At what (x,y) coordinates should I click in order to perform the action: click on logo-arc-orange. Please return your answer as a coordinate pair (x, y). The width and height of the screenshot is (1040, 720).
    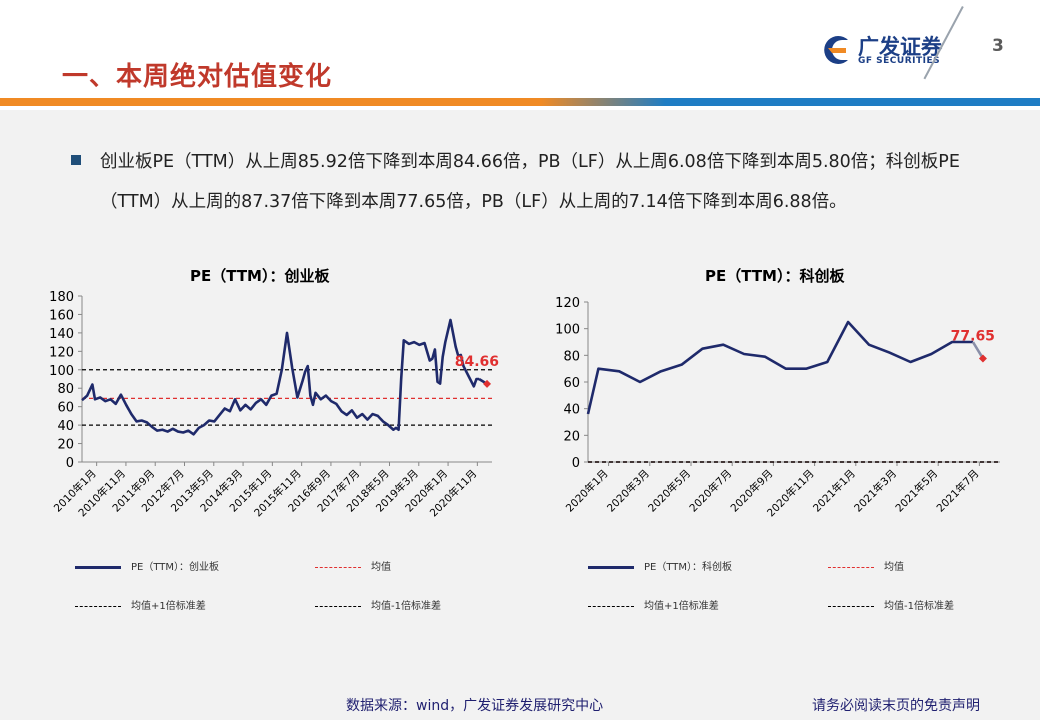
    Looking at the image, I should click on (837, 50).